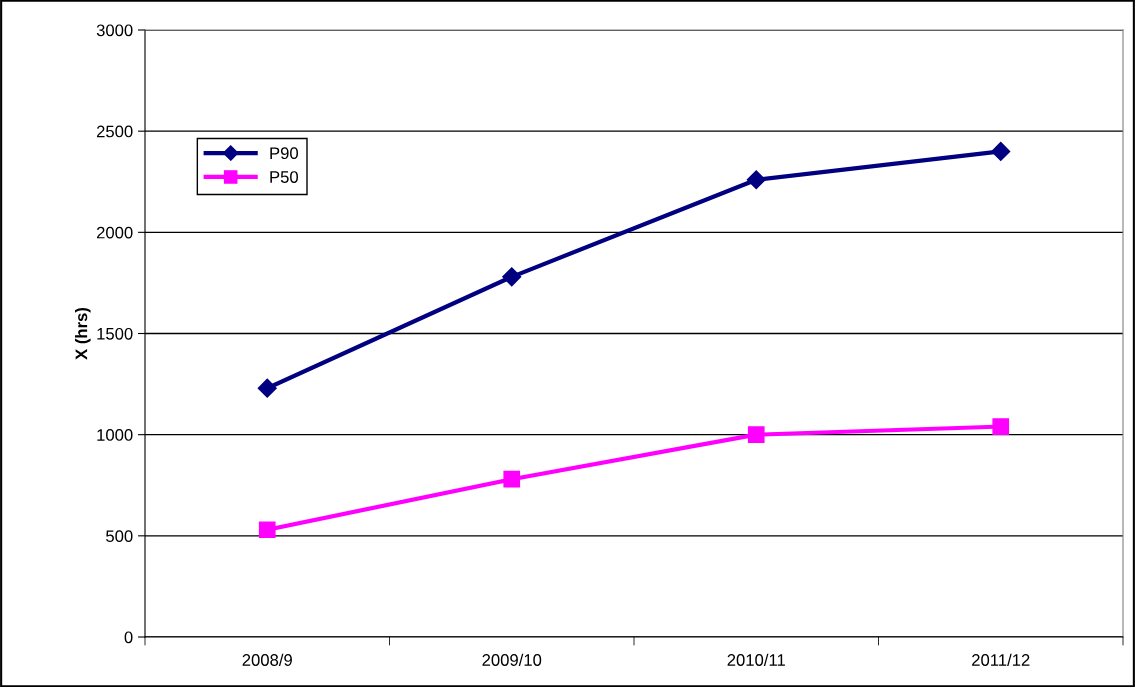 The height and width of the screenshot is (687, 1135). What do you see at coordinates (119, 536) in the screenshot?
I see `y-tick-label: 500` at bounding box center [119, 536].